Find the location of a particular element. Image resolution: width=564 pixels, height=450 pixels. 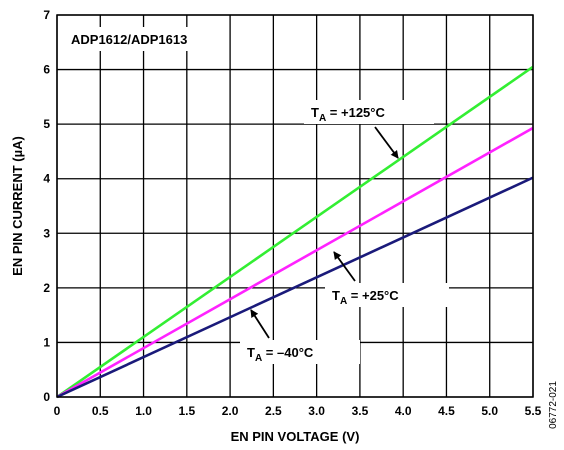

series-label-text: TA = –40°C is located at coordinates (280, 354).